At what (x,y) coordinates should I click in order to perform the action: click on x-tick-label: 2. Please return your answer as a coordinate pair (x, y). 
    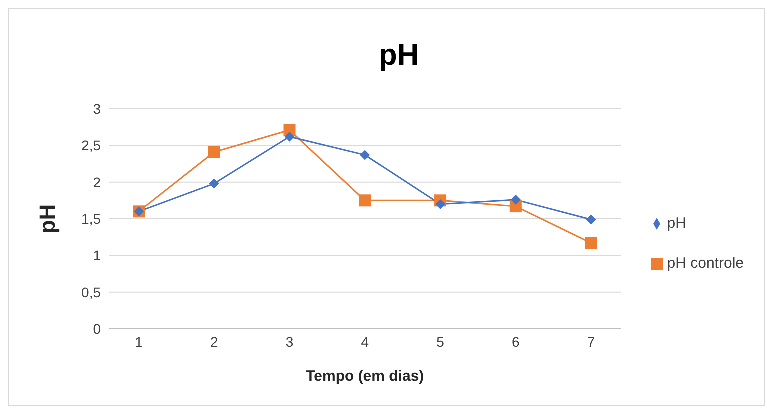
    Looking at the image, I should click on (214, 342).